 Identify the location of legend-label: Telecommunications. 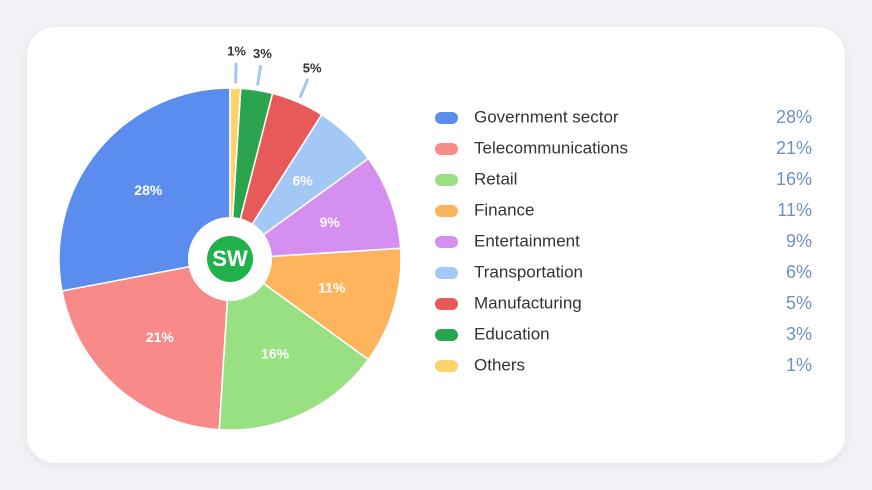
(551, 147).